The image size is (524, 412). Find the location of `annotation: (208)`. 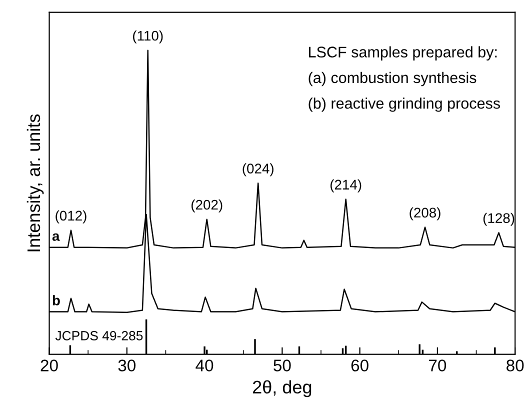

annotation: (208) is located at coordinates (425, 213).